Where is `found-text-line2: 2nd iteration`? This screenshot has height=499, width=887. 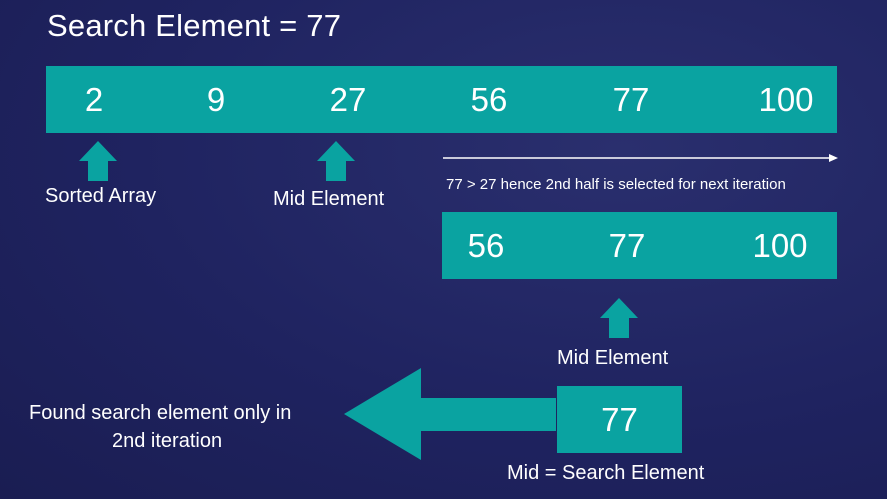
found-text-line2: 2nd iteration is located at coordinates (167, 441).